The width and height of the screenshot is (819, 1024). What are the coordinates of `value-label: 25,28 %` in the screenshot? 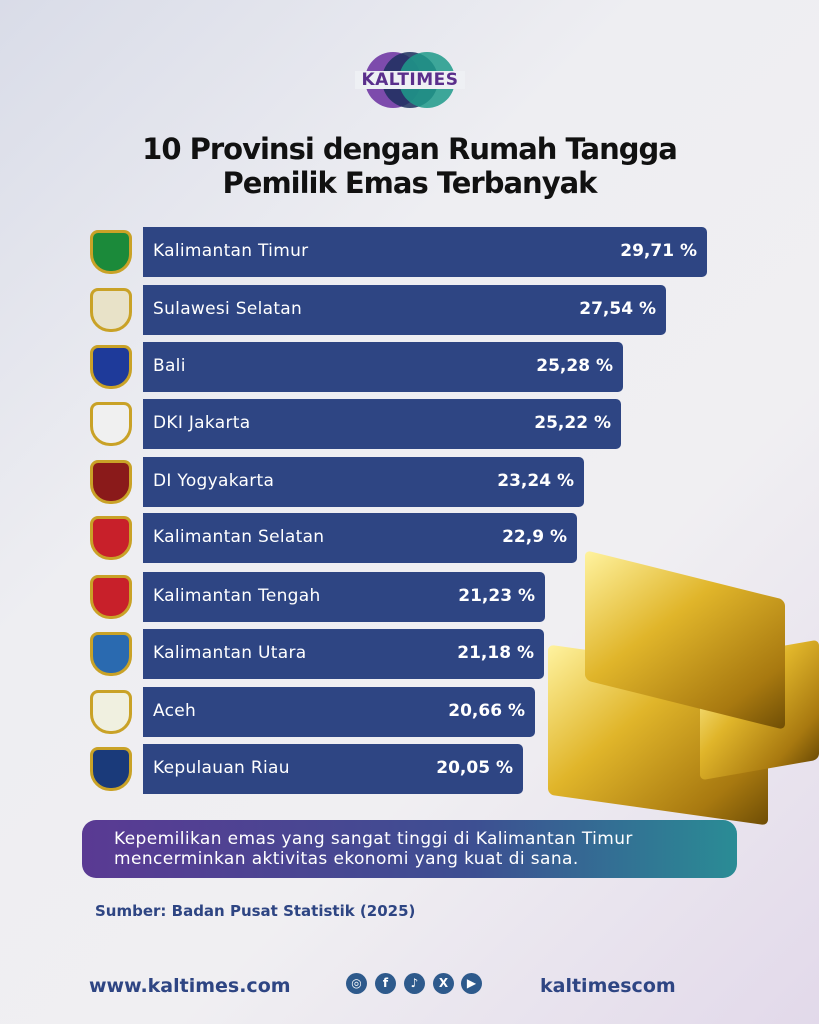 It's located at (574, 366).